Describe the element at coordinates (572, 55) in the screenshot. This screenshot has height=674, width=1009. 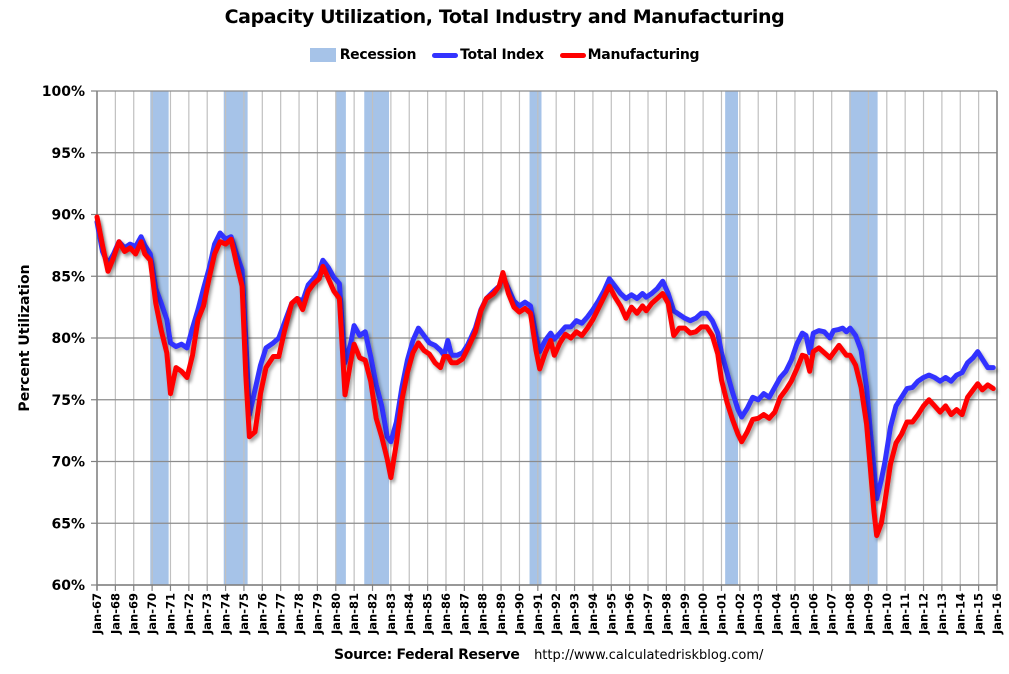
I see `legend-swatch-manufacturing` at that location.